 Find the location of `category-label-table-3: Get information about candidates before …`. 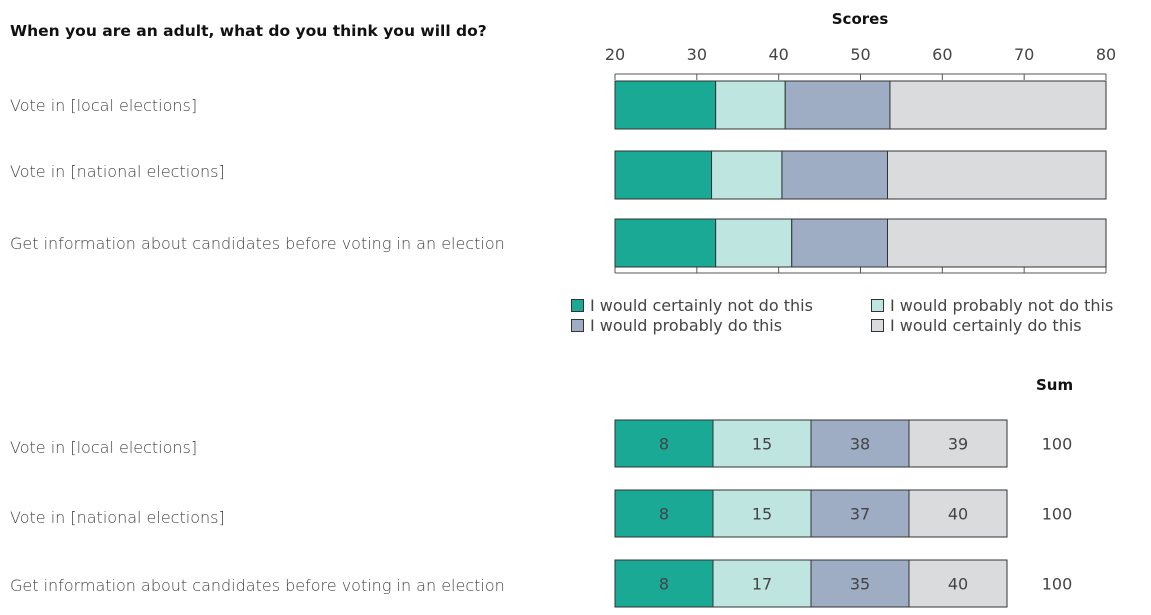

category-label-table-3: Get information about candidates before … is located at coordinates (257, 585).